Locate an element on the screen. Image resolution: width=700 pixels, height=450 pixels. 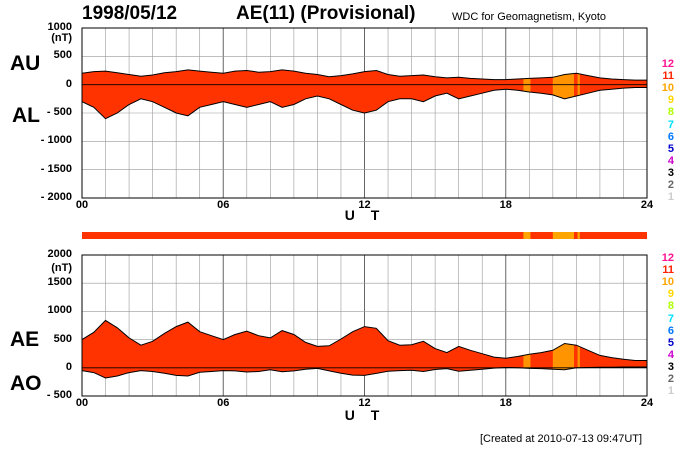
legend-level-bottom: 2 is located at coordinates (670, 379).